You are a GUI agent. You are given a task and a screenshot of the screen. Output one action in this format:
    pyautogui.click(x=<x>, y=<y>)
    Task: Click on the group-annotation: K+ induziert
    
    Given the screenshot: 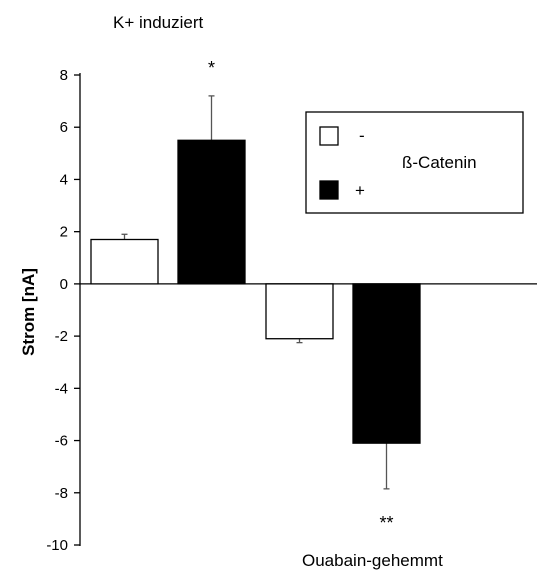 What is the action you would take?
    pyautogui.click(x=158, y=22)
    